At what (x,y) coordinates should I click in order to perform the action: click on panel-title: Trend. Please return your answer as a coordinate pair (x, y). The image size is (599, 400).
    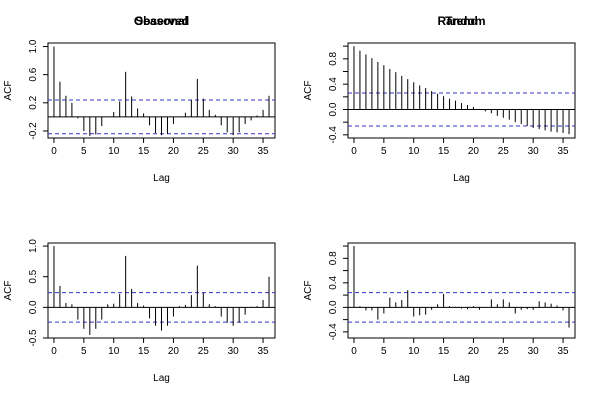
    Looking at the image, I should click on (461, 21).